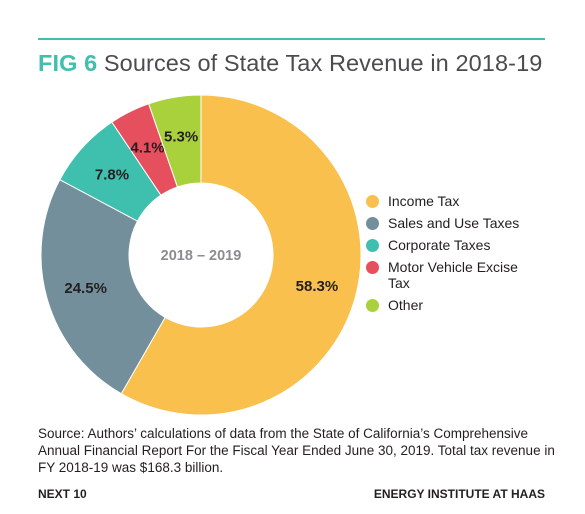  I want to click on figure-number: FIG 6, so click(68, 63).